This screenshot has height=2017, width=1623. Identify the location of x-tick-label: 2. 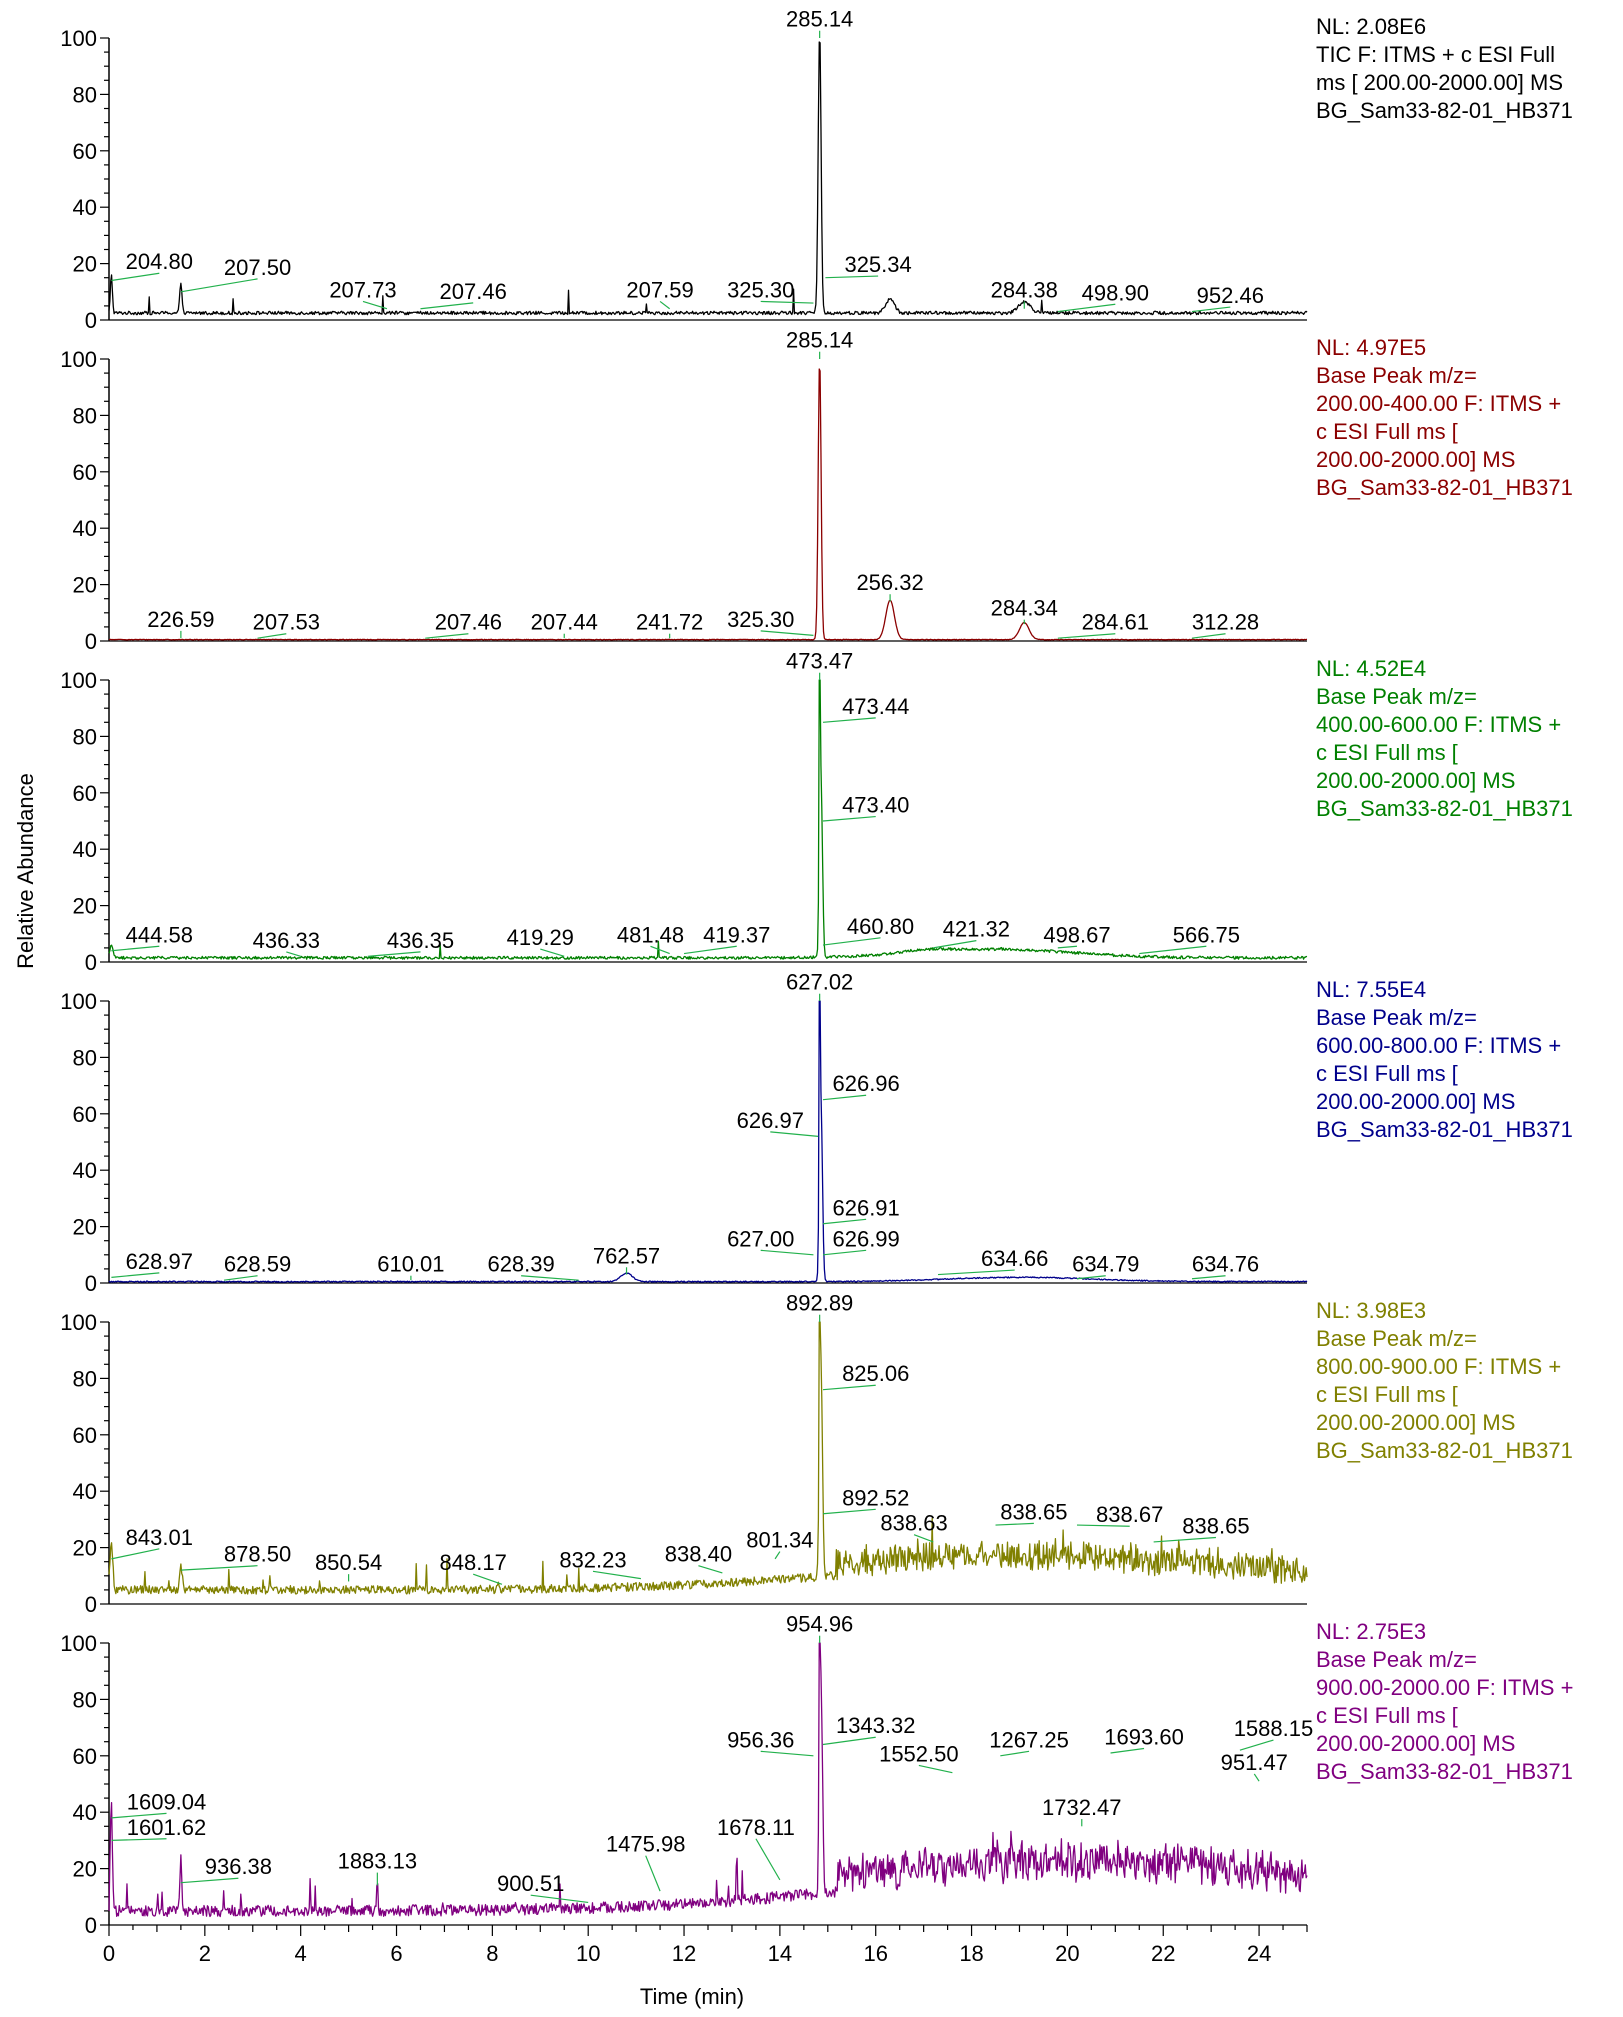
(205, 1953).